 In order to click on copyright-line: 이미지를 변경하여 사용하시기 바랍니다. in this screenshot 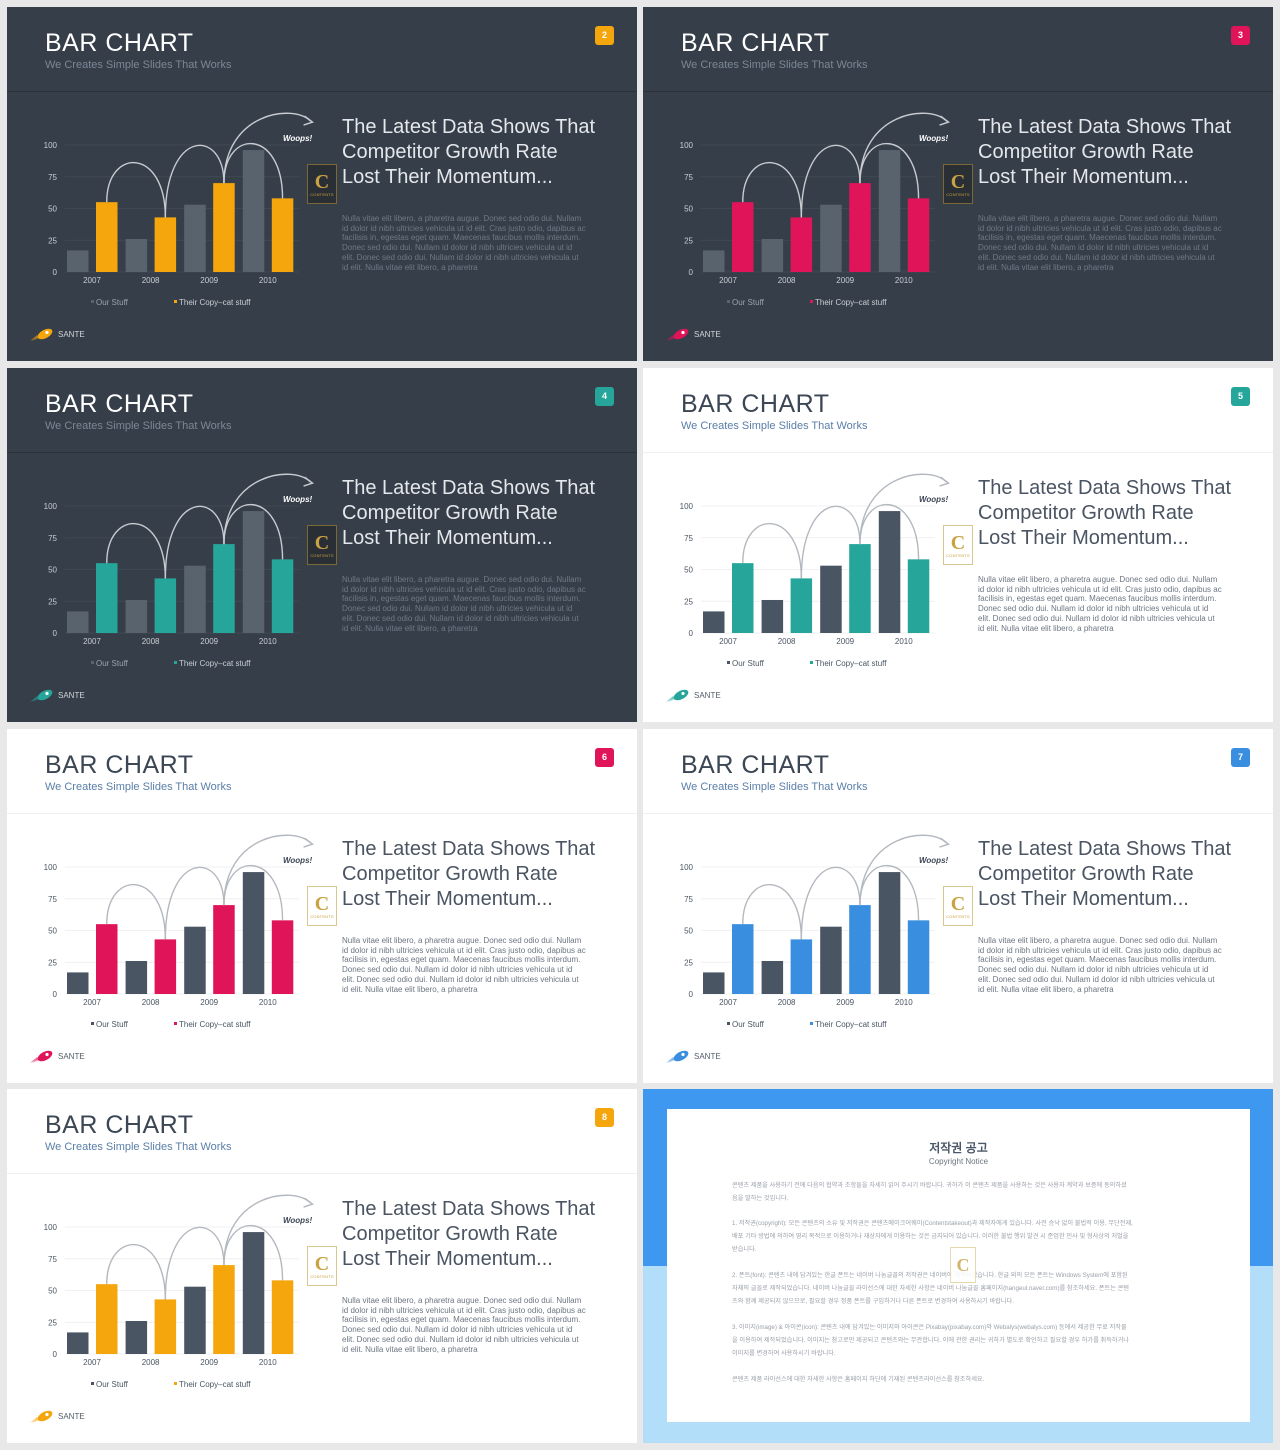, I will do `click(784, 1353)`.